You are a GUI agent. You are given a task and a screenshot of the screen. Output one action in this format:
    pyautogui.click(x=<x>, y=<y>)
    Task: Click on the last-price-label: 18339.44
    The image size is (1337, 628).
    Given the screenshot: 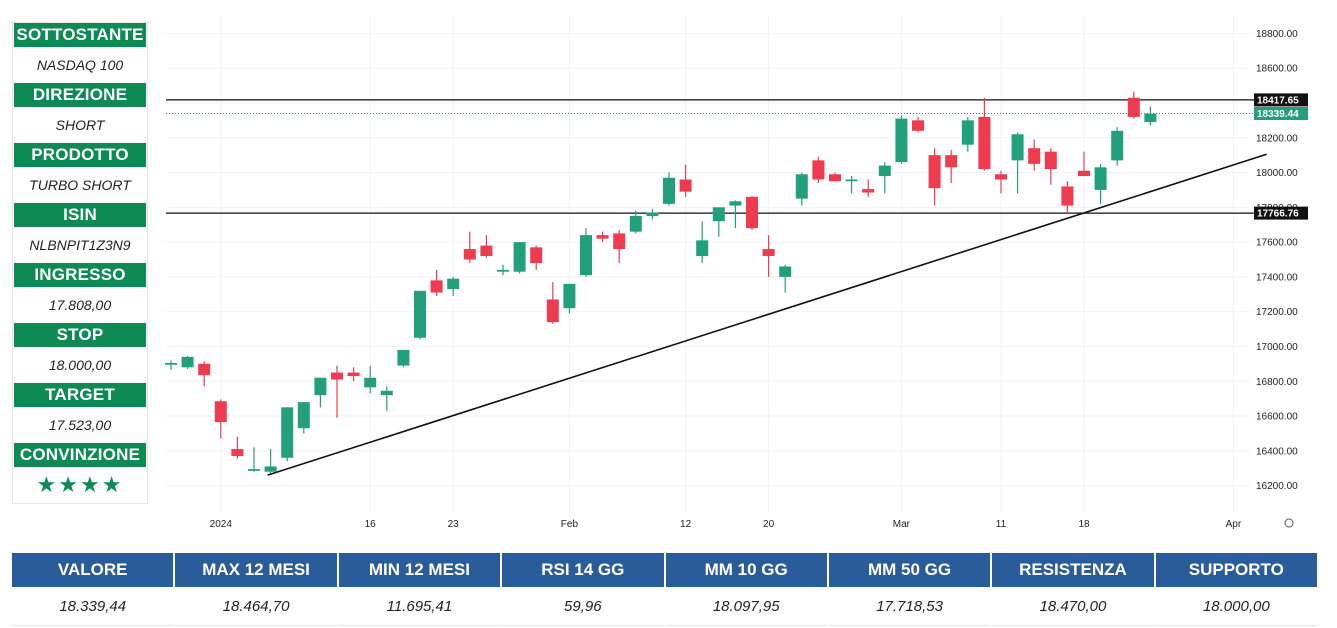 What is the action you would take?
    pyautogui.click(x=1278, y=114)
    